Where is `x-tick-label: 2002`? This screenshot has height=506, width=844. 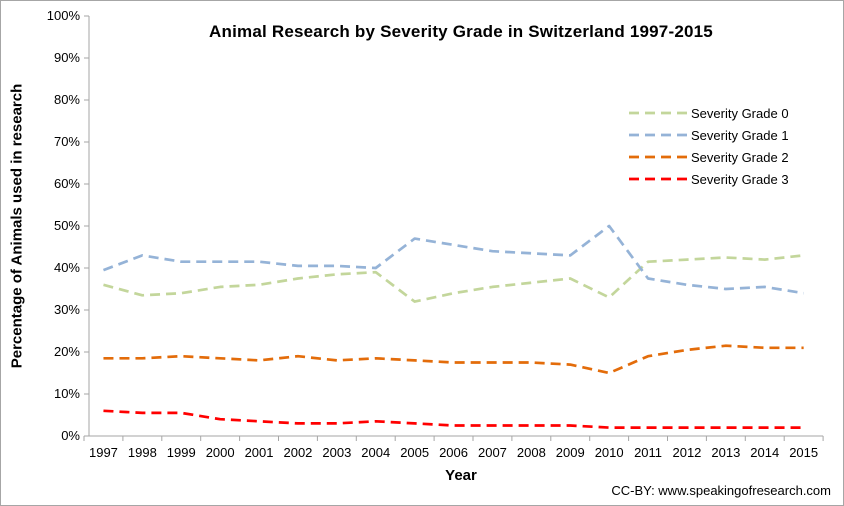
x-tick-label: 2002 is located at coordinates (297, 452).